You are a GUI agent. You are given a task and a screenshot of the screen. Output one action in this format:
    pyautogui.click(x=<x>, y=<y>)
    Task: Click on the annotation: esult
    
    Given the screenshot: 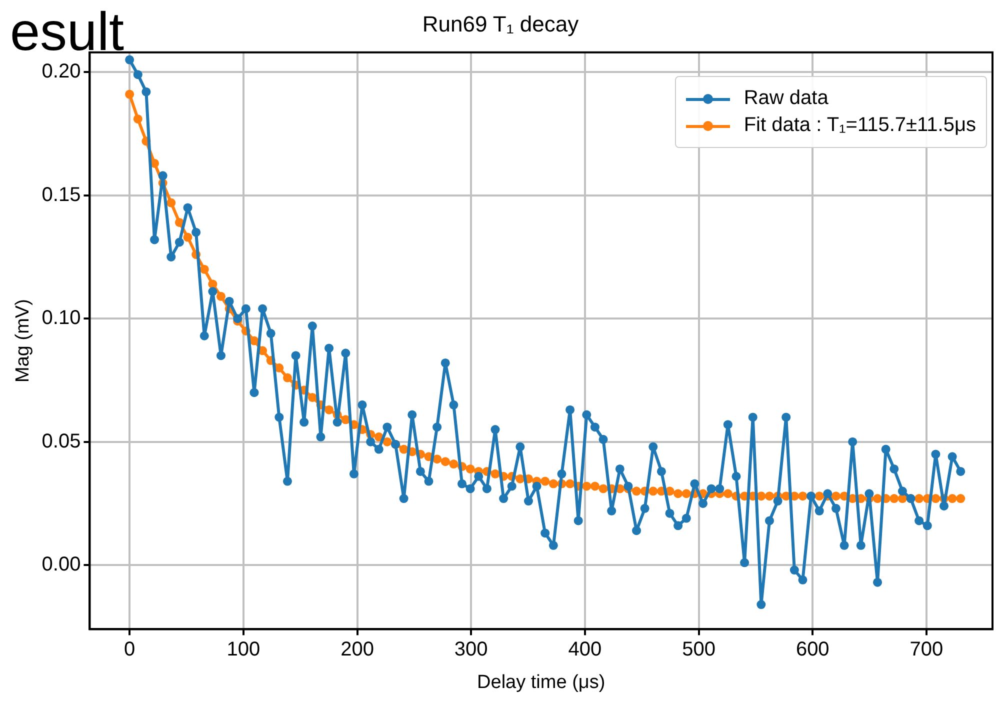 What is the action you would take?
    pyautogui.click(x=67, y=32)
    